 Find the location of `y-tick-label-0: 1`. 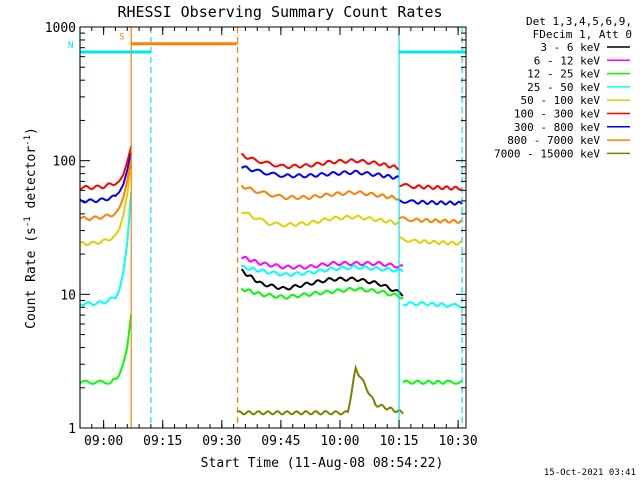

y-tick-label-0: 1 is located at coordinates (72, 429).